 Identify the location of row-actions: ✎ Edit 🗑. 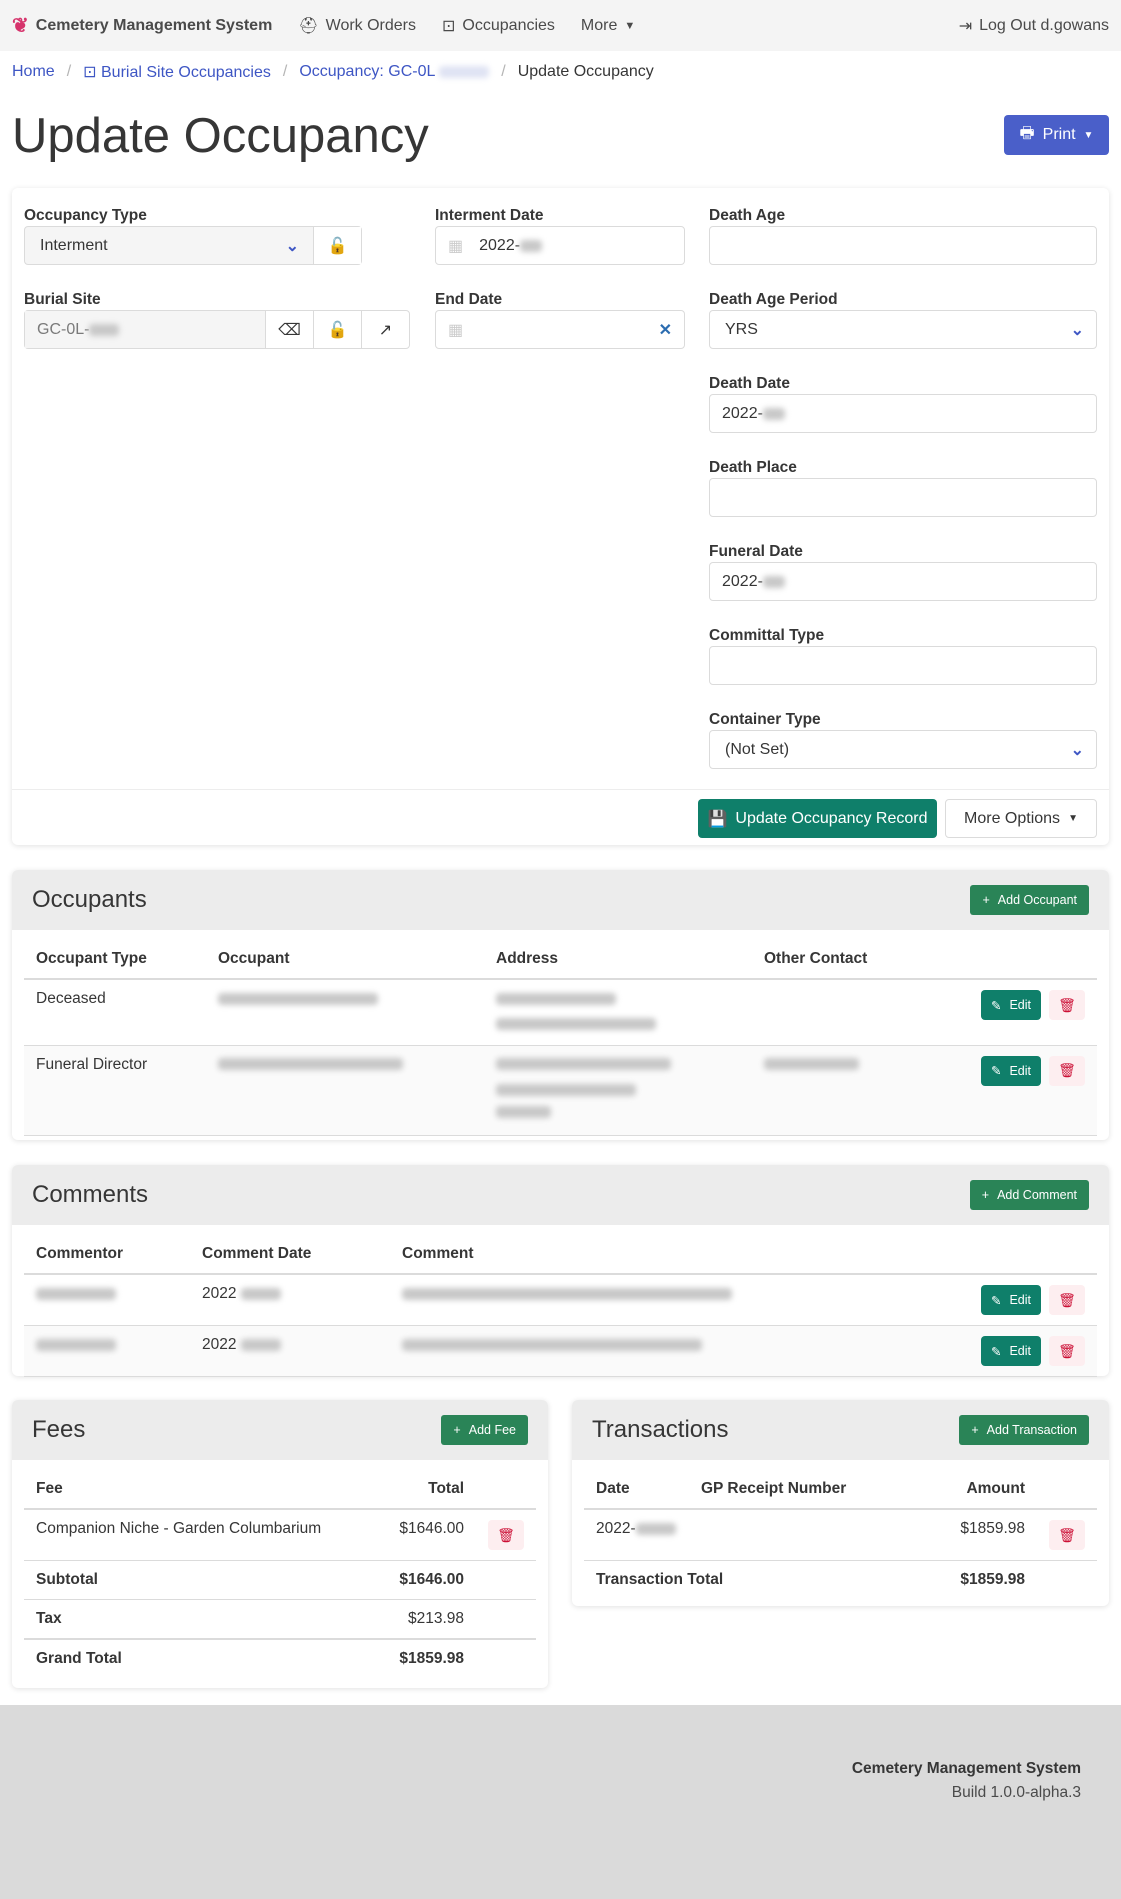
(1010, 1090).